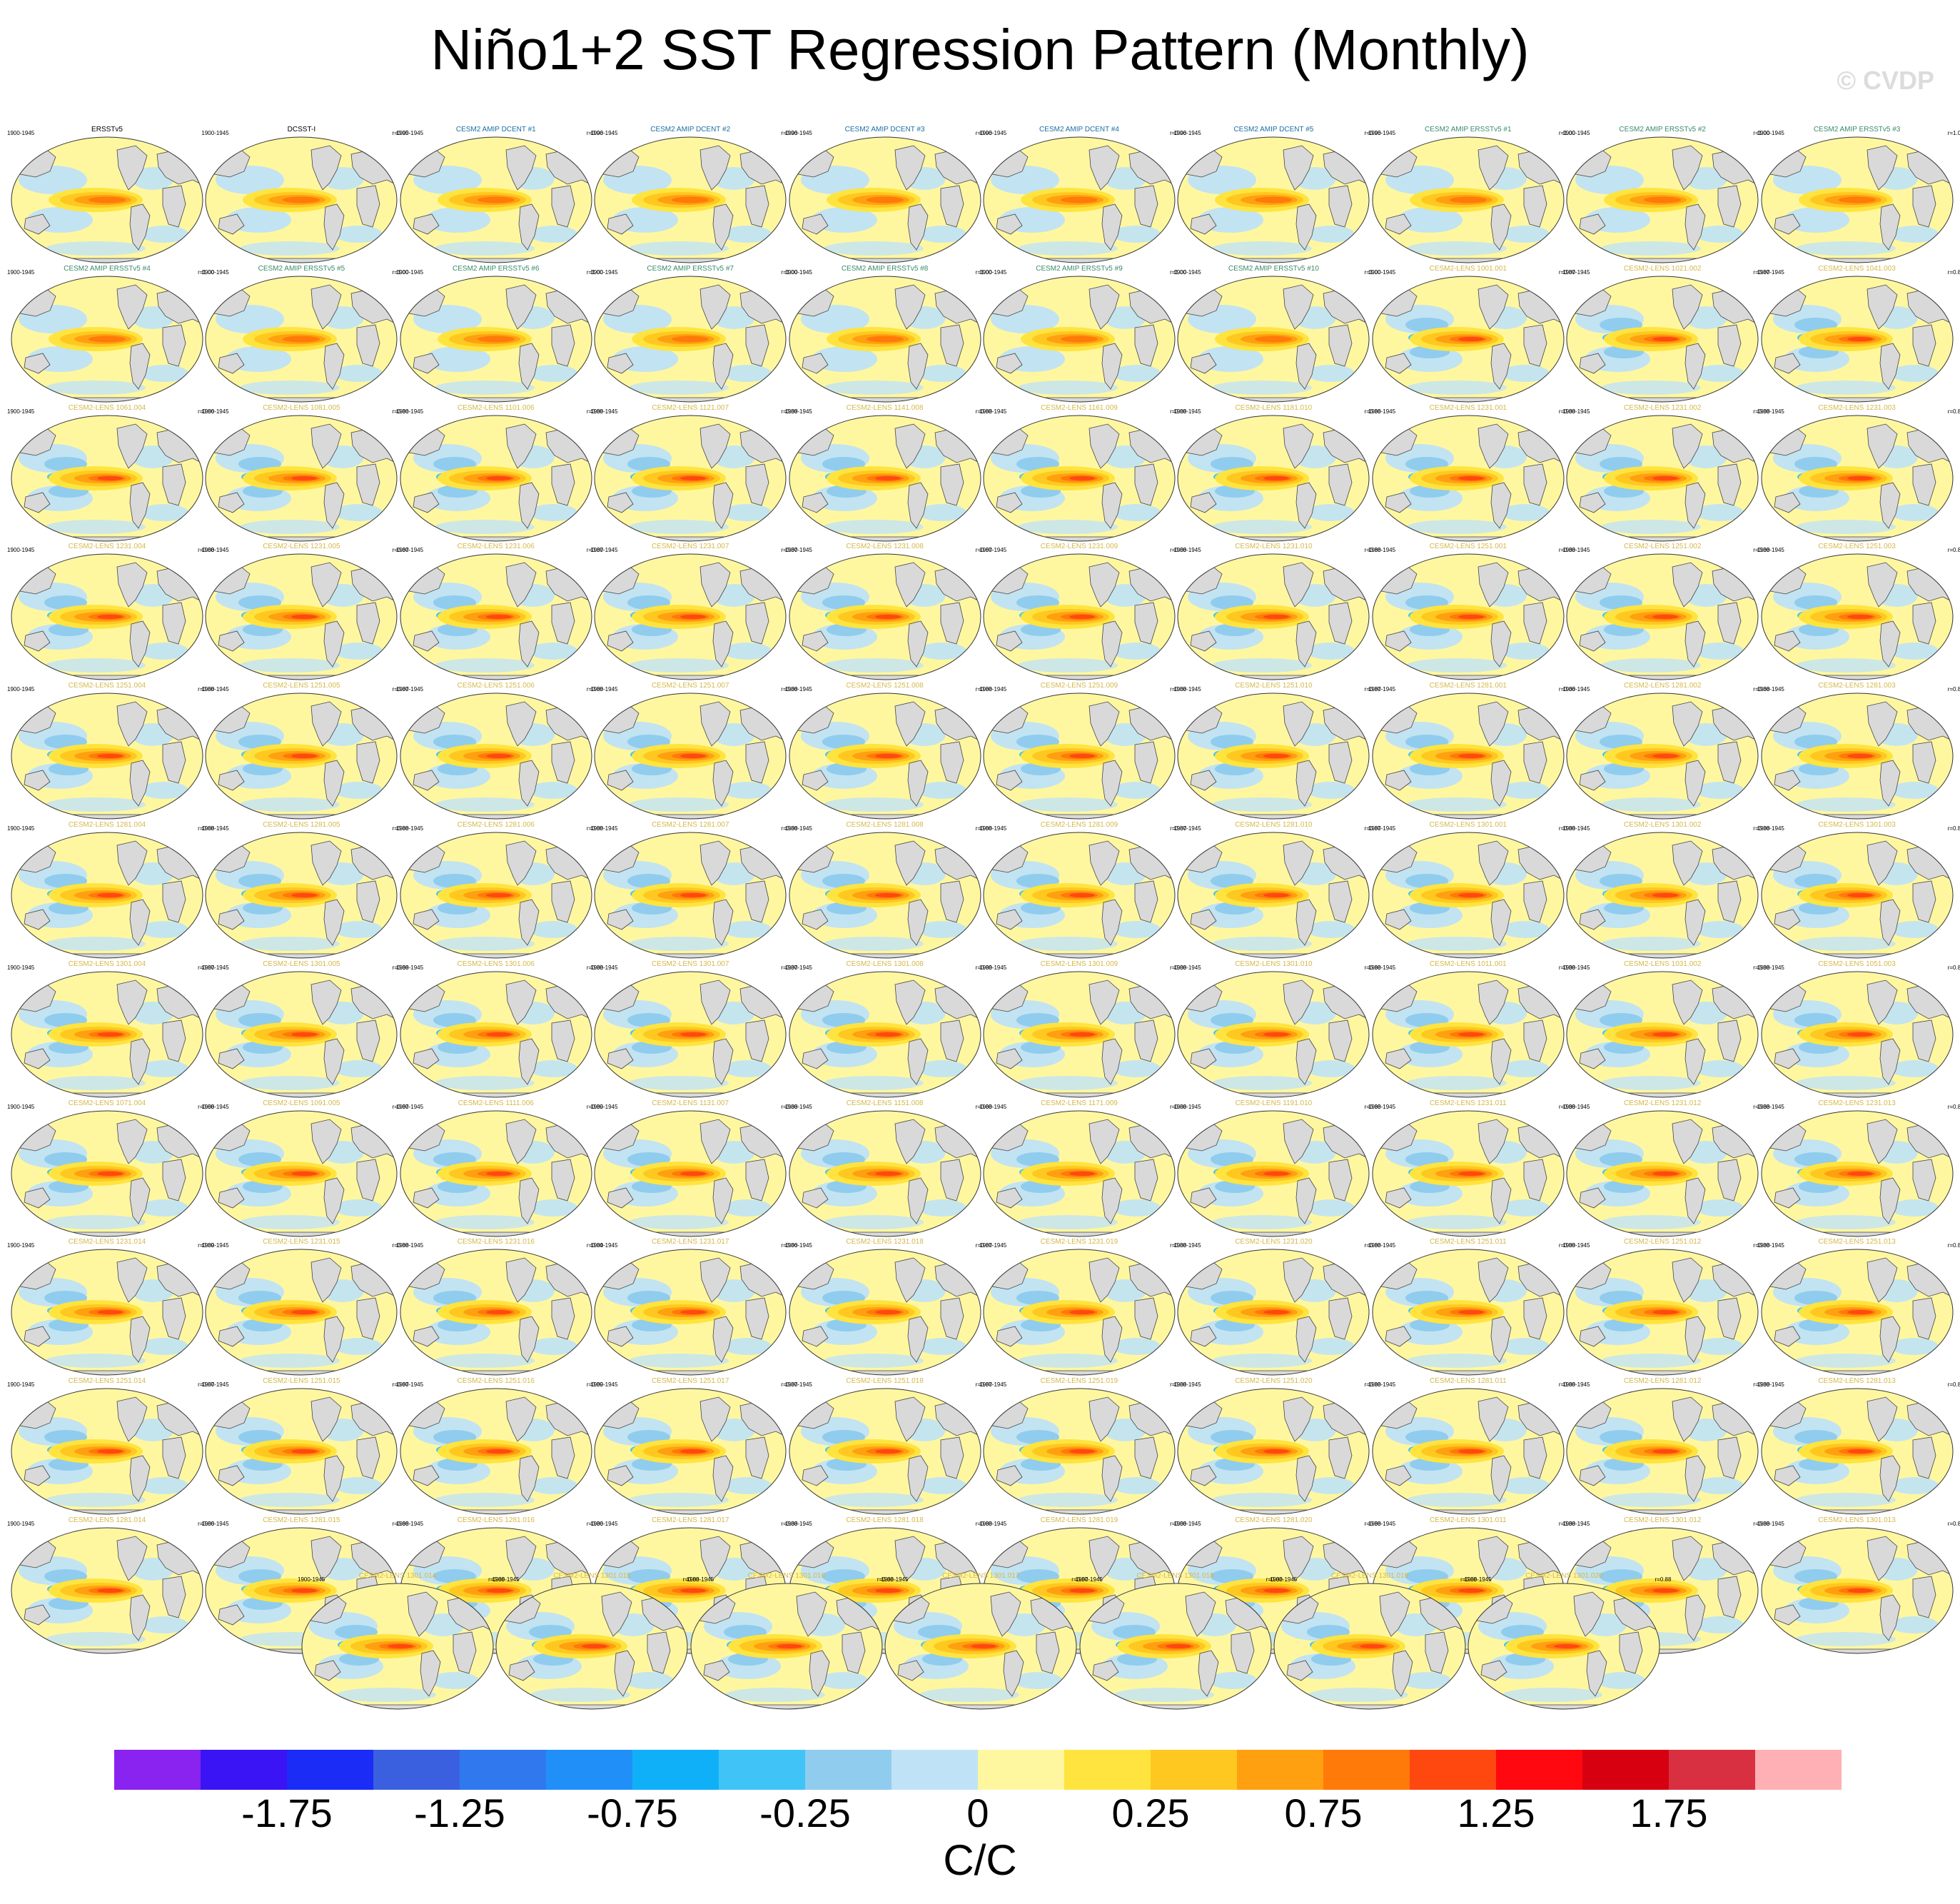  I want to click on panel-title: CESM2-LENS 1231.020, so click(1274, 1242).